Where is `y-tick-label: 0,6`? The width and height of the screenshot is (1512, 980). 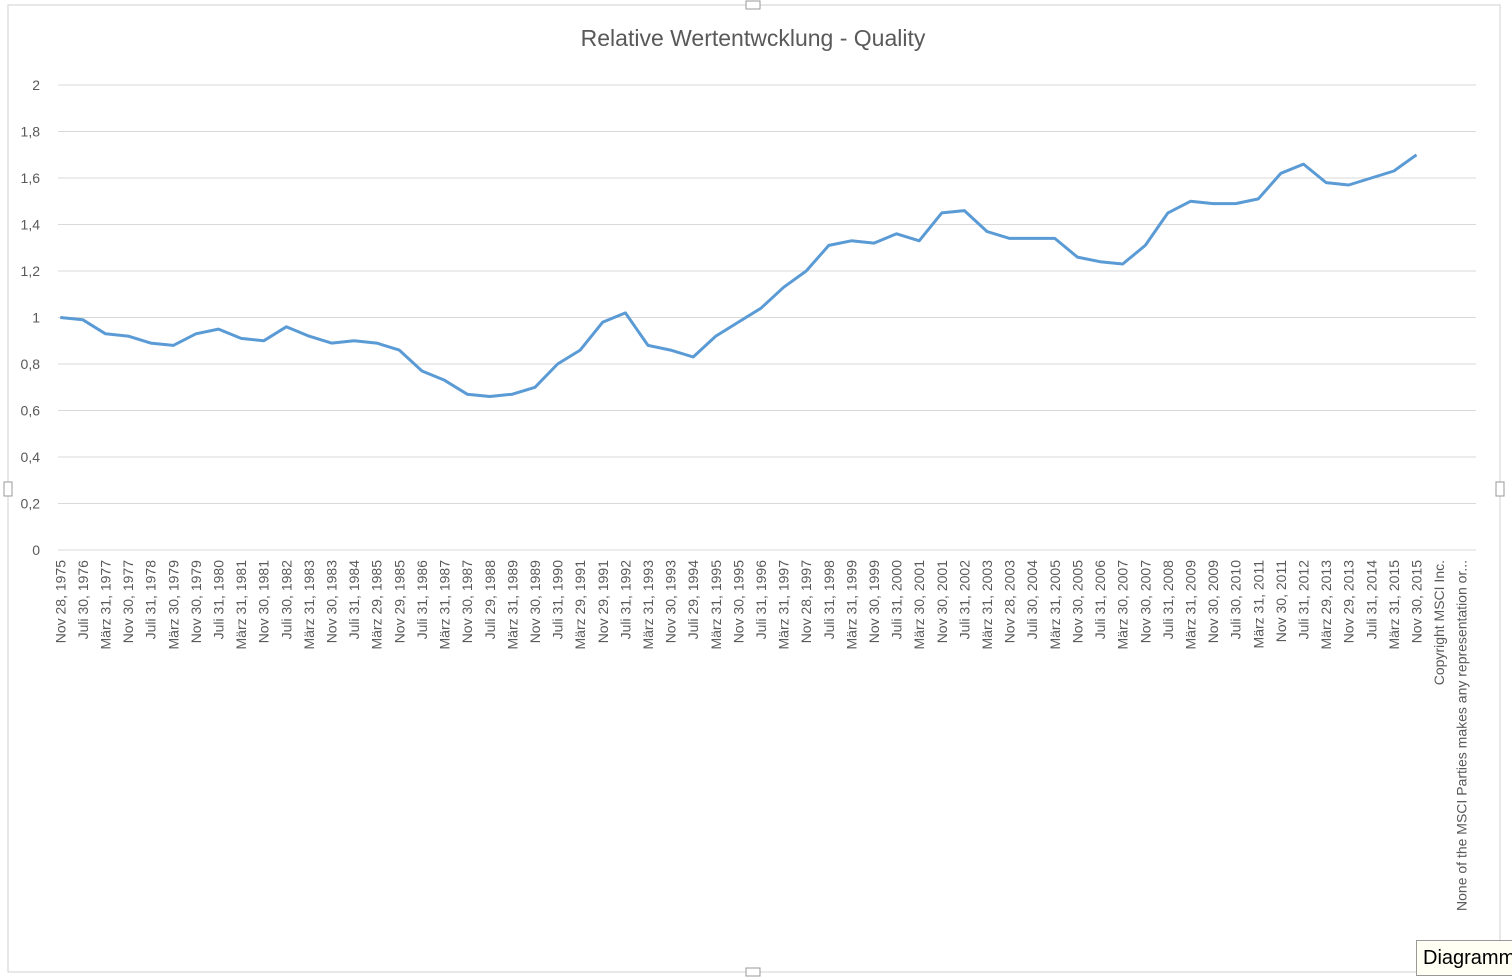 y-tick-label: 0,6 is located at coordinates (31, 411).